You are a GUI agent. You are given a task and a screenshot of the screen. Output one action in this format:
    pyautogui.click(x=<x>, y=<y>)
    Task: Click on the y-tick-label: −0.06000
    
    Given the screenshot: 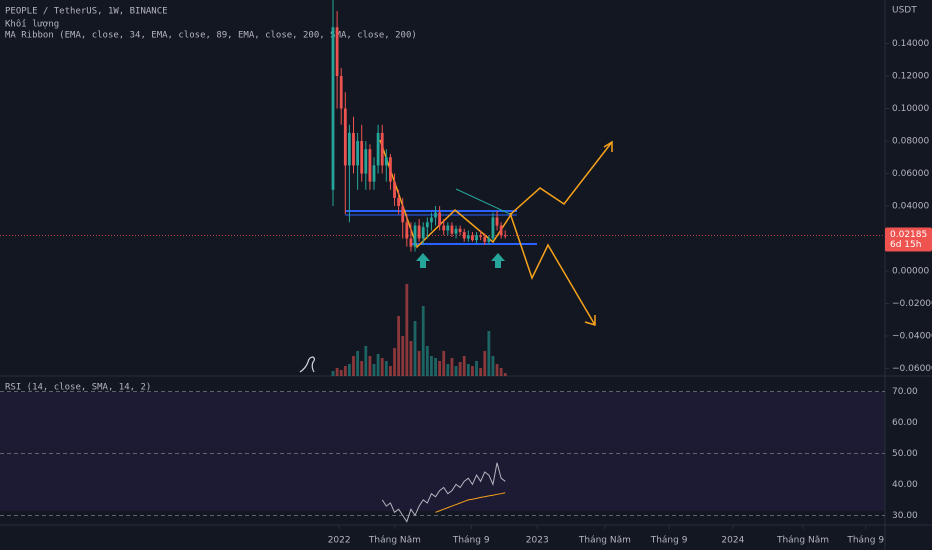 What is the action you would take?
    pyautogui.click(x=912, y=369)
    